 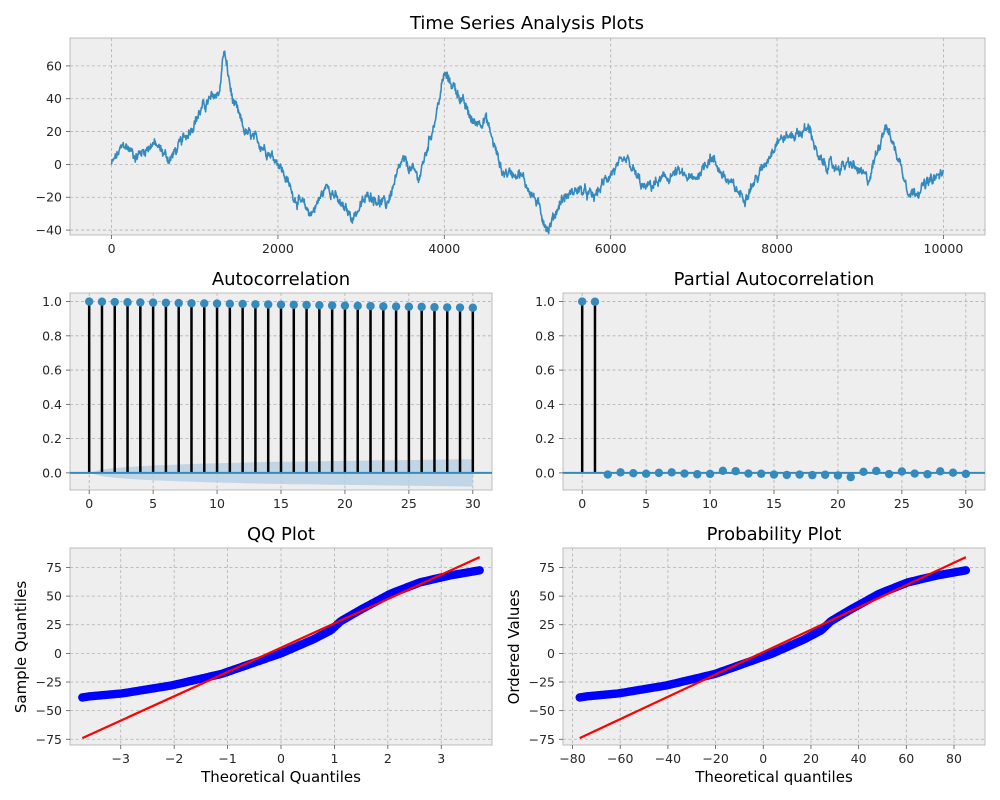 I want to click on acf-ytick-label: 0.8, so click(x=52, y=335).